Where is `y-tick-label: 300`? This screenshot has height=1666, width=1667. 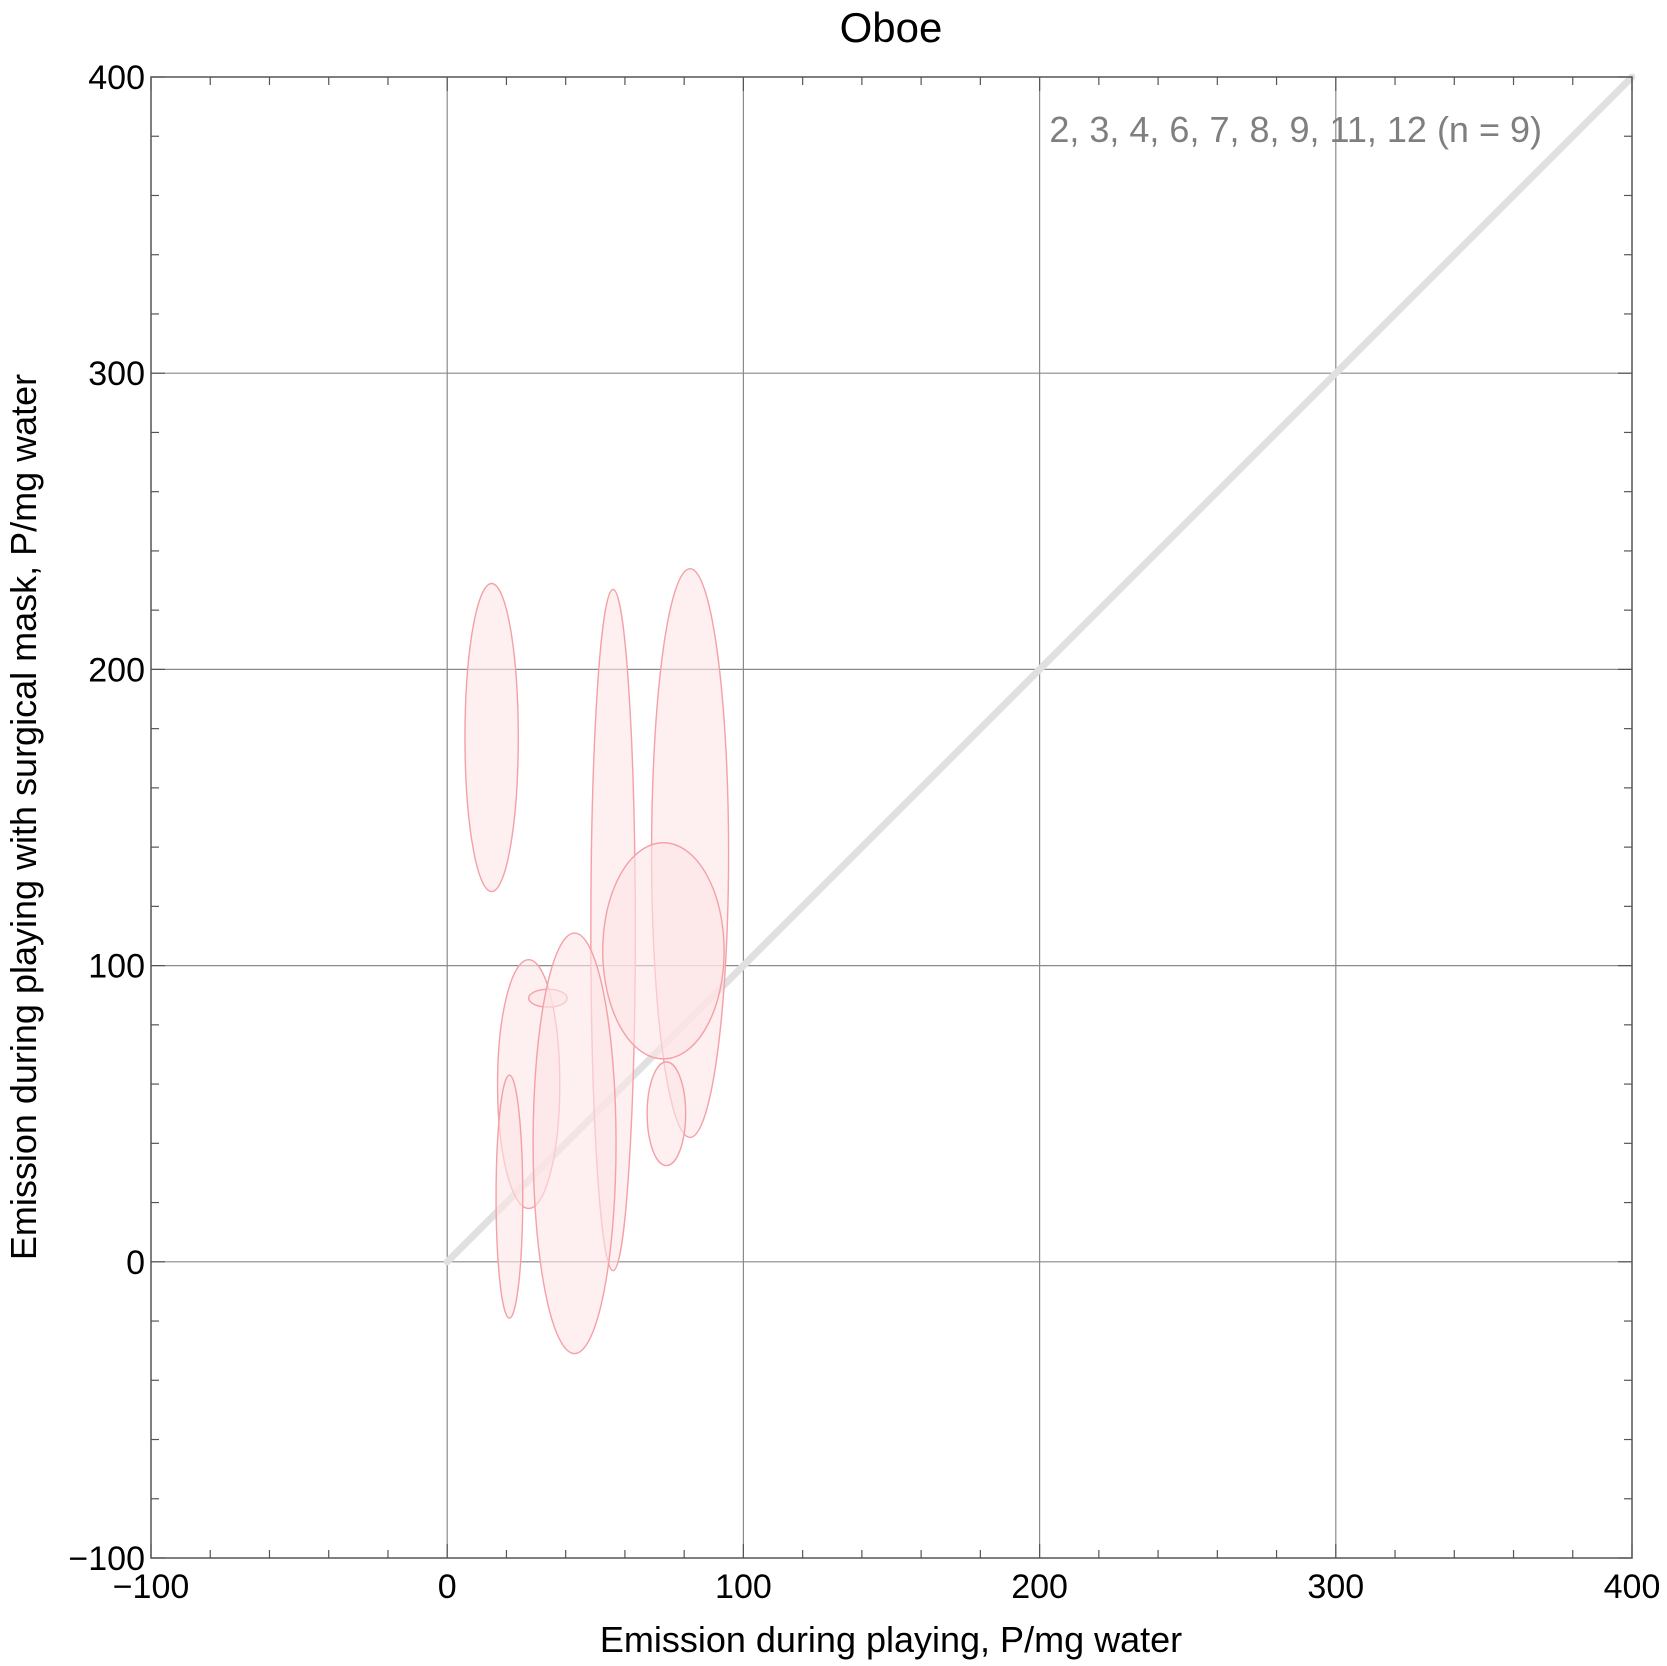 y-tick-label: 300 is located at coordinates (116, 374).